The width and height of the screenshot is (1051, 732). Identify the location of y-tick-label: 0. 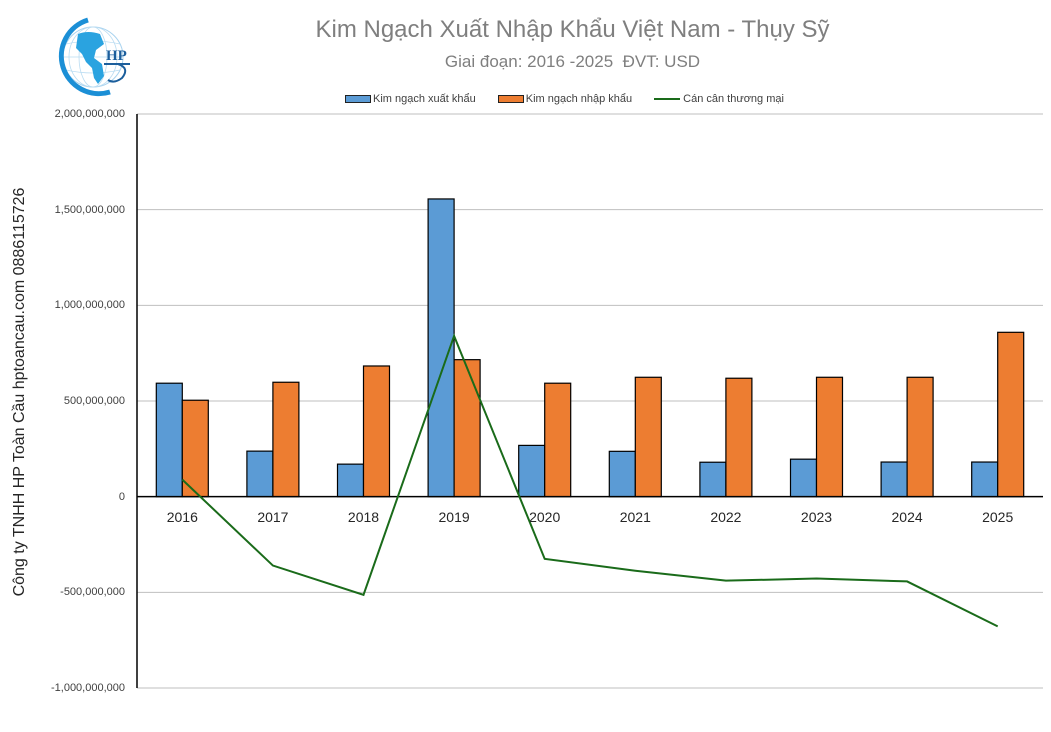
(121, 496).